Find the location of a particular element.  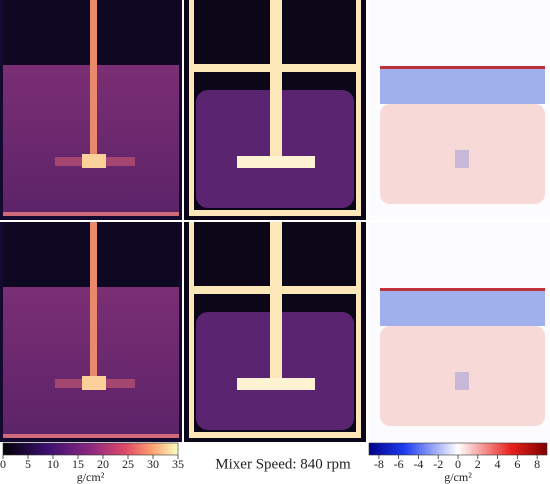

tick-label: -6 is located at coordinates (399, 464).